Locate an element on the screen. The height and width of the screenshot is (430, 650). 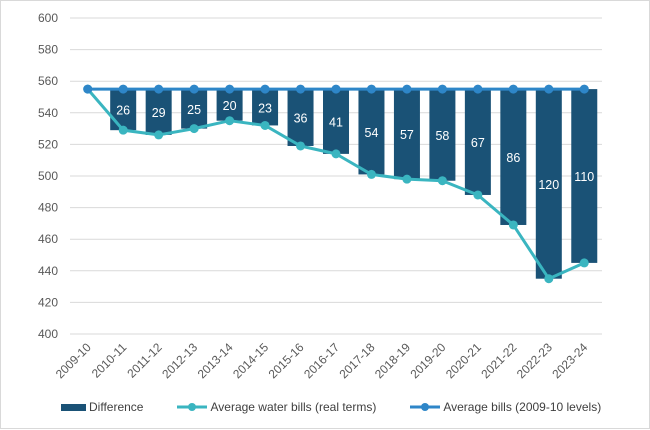
x-tick-label: 2017-18 is located at coordinates (357, 360).